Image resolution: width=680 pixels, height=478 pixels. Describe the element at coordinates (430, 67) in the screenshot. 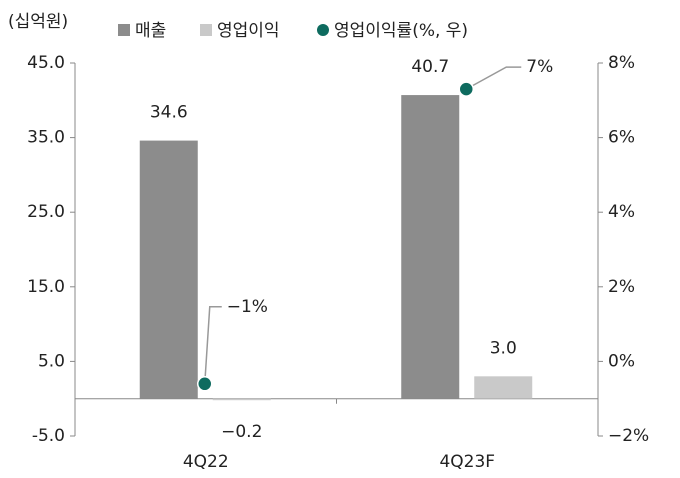

I see `data-label: 40.7` at that location.